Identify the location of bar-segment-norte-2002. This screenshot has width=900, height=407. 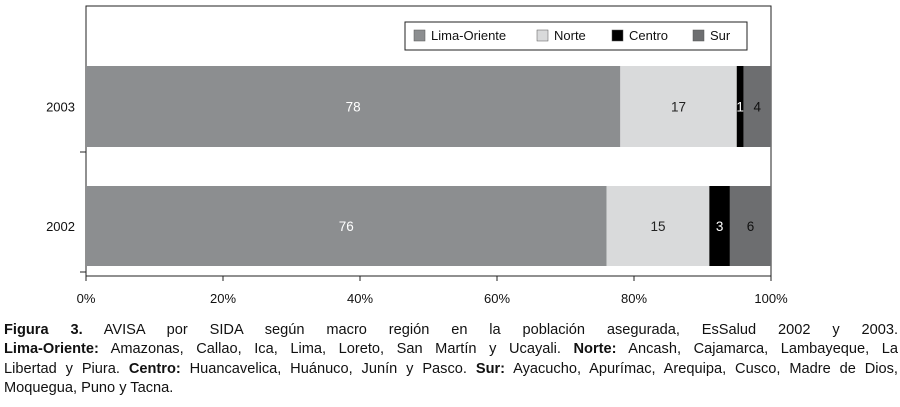
(658, 226).